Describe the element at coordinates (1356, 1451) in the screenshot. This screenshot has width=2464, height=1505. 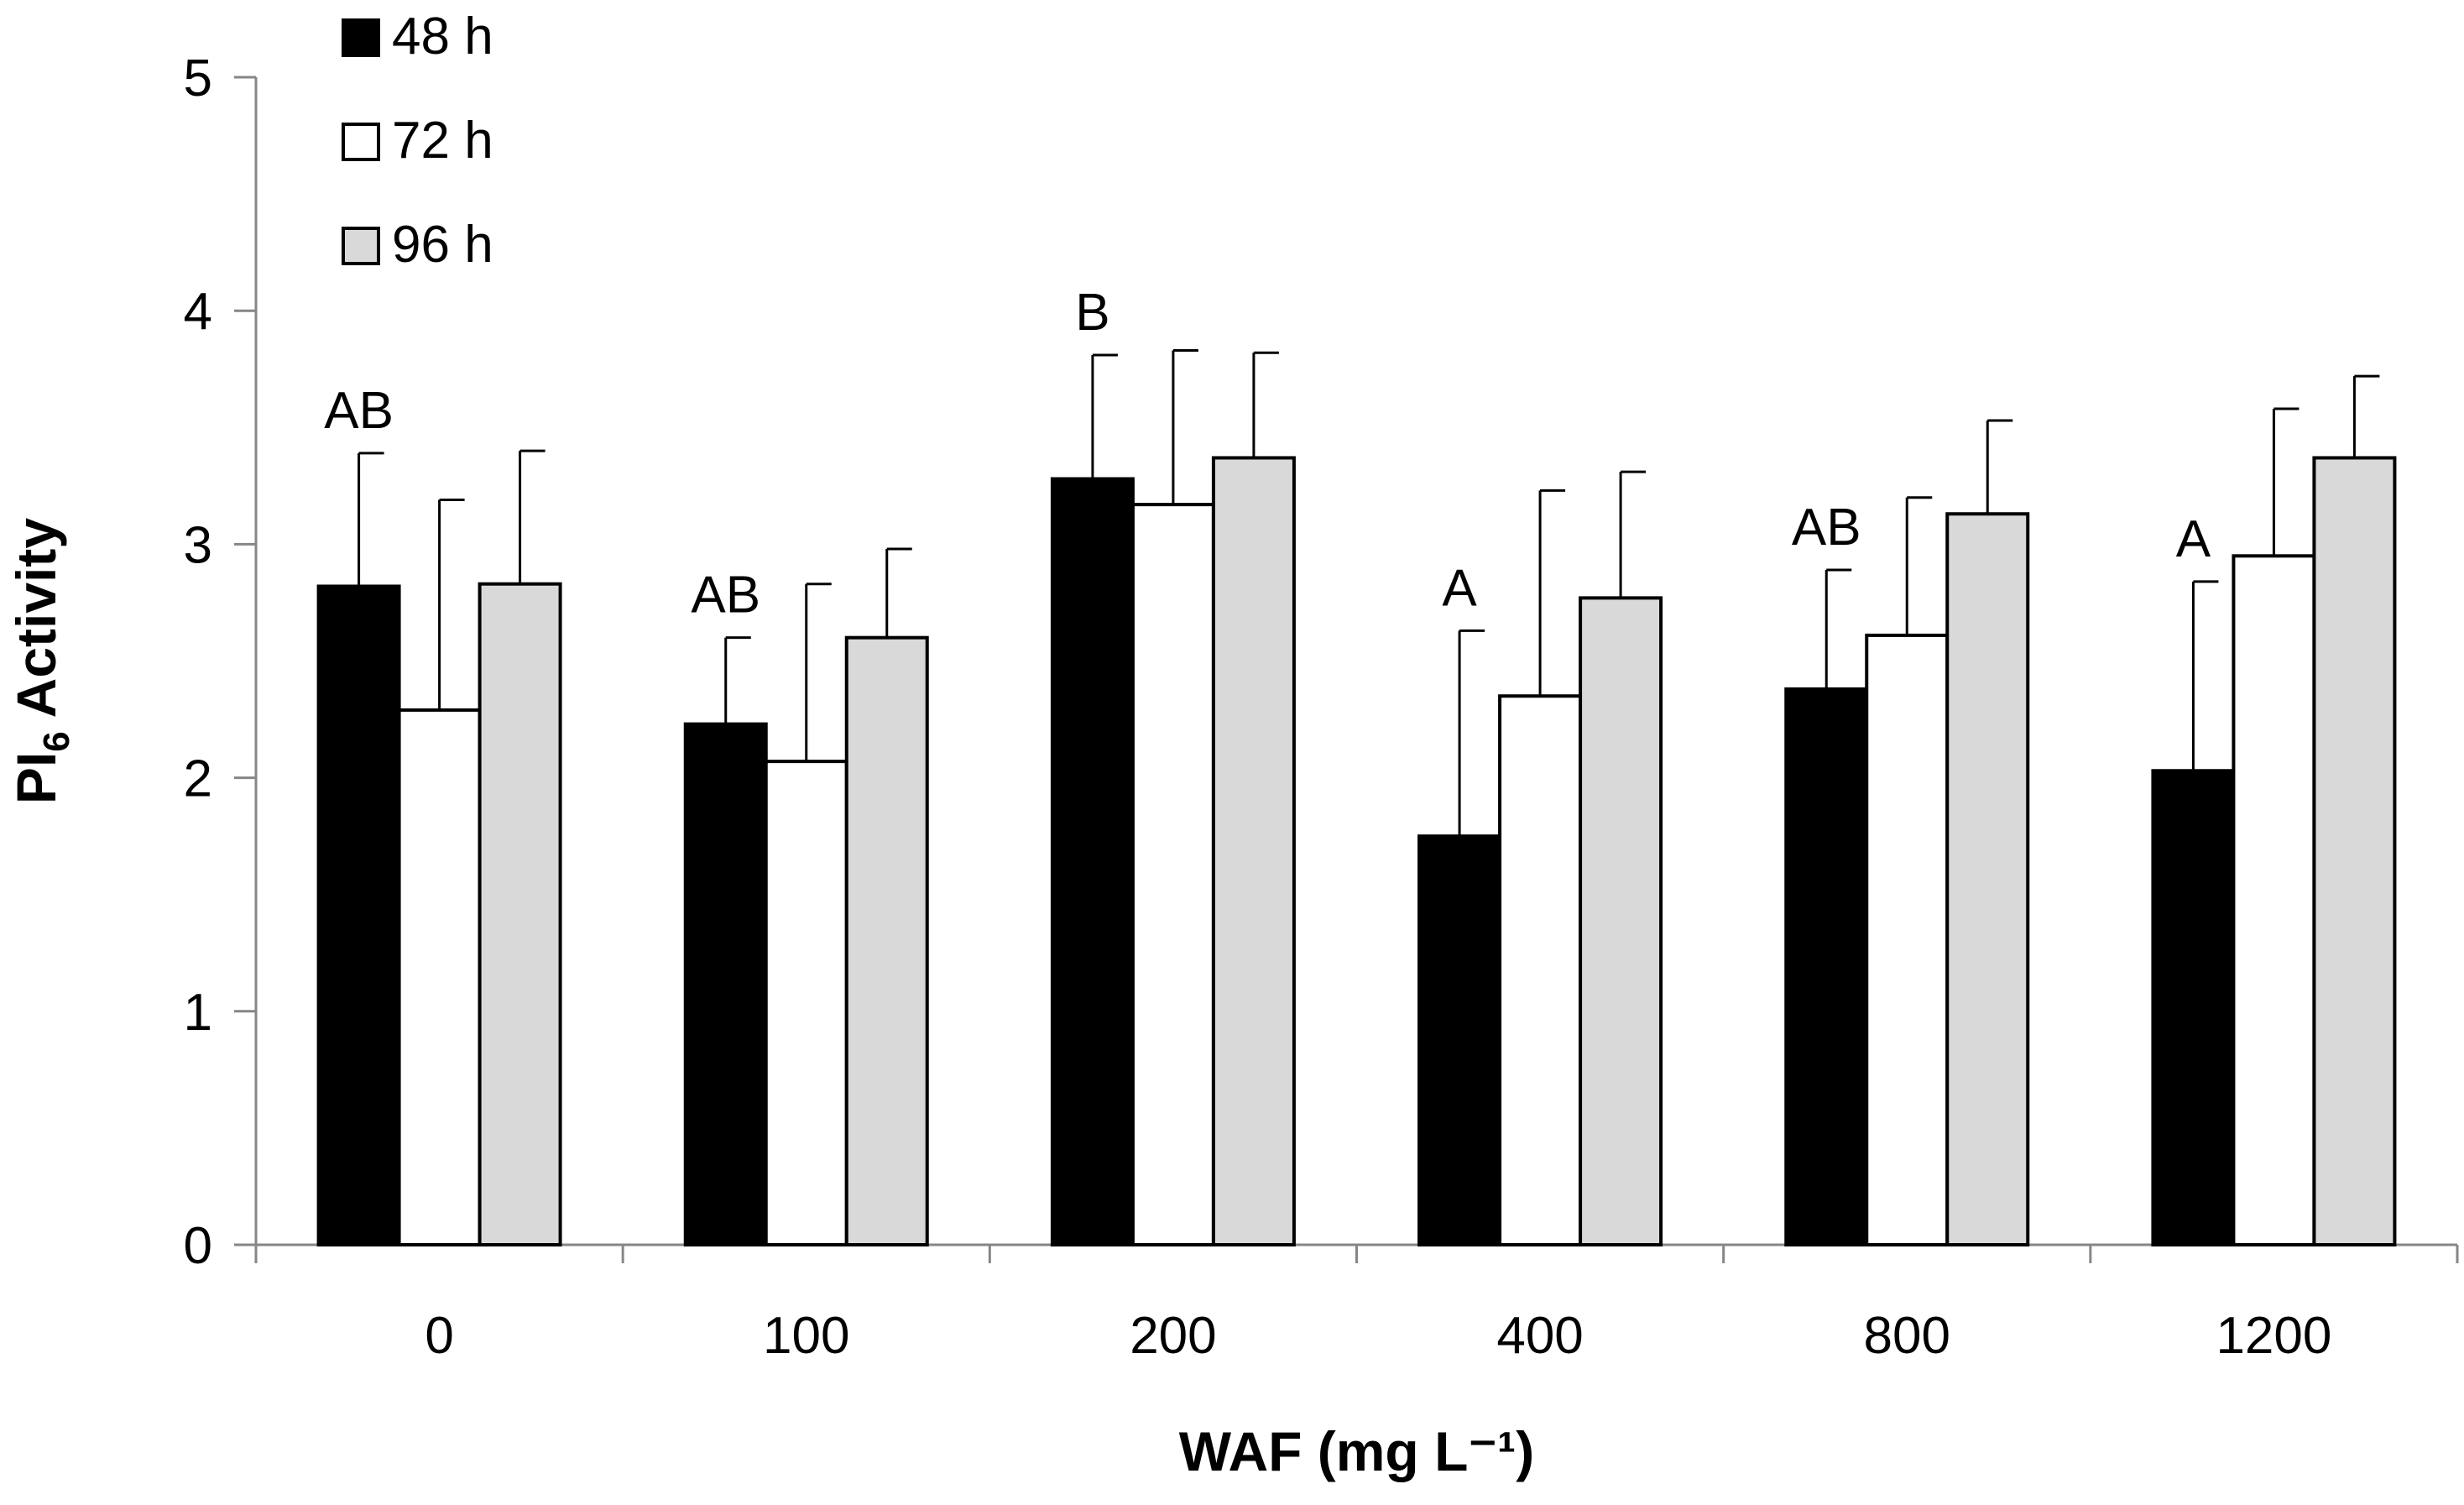
I see `x-axis-title: WAF (mg L⁻¹)` at that location.